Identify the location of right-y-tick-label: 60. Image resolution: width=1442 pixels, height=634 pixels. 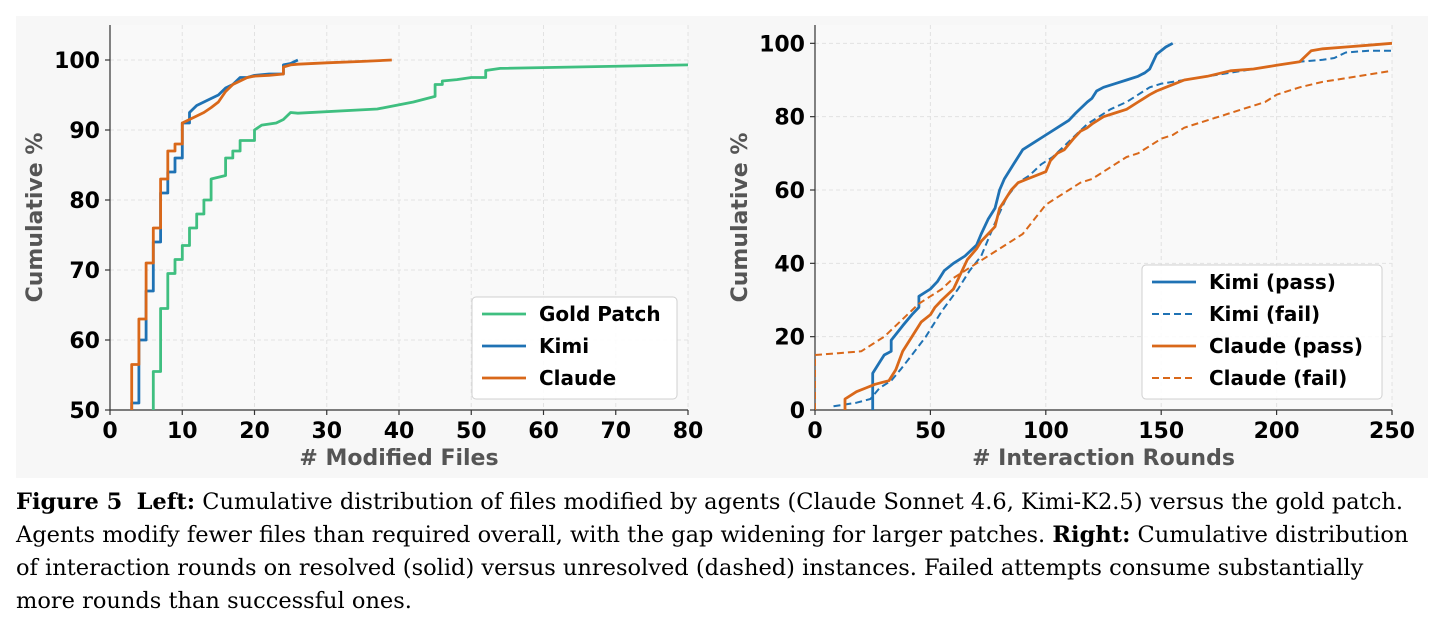
(789, 191).